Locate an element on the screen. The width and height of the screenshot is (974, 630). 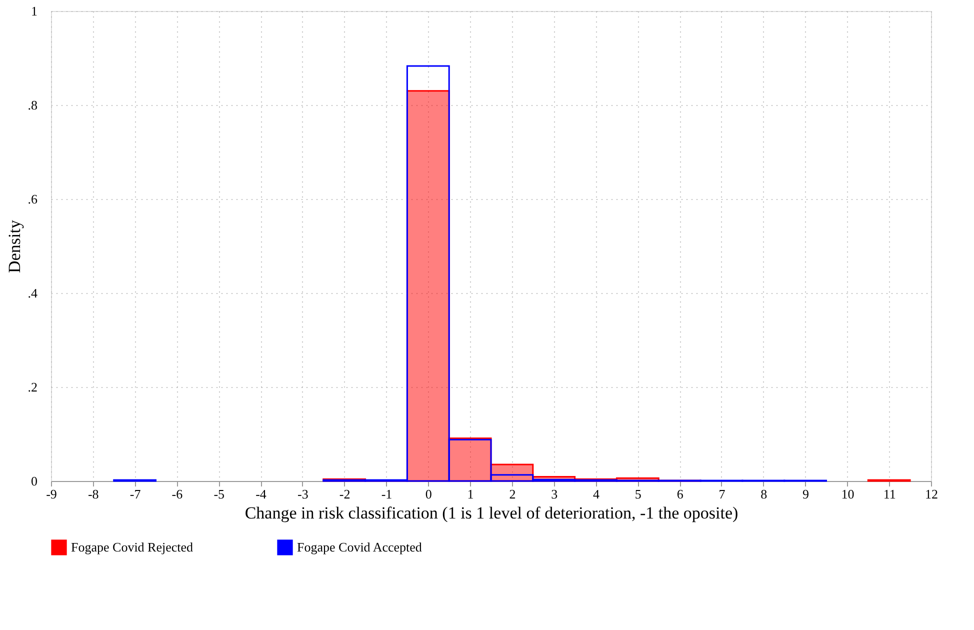
x-tick-label: -1 is located at coordinates (386, 494).